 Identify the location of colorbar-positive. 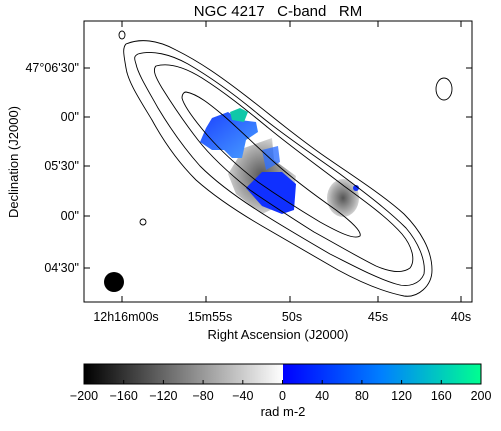
(382, 374).